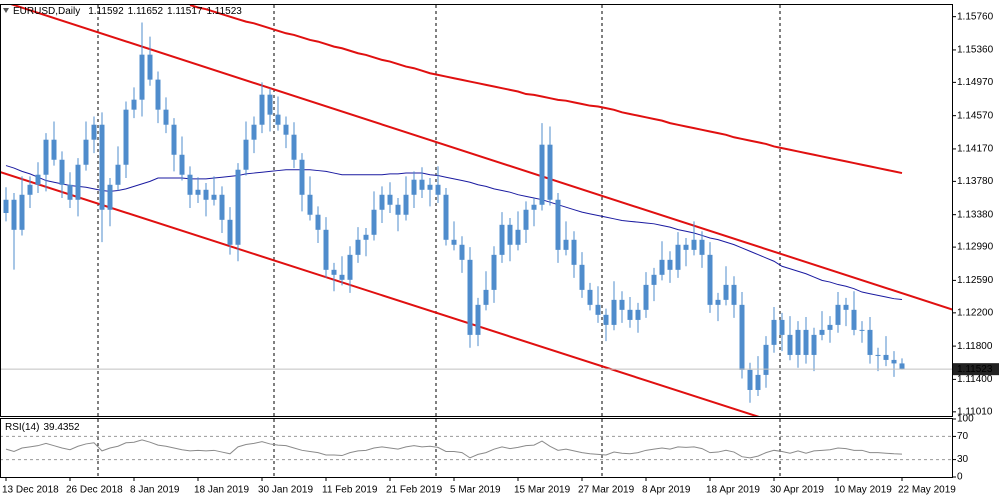 The width and height of the screenshot is (1000, 500). What do you see at coordinates (185, 11) in the screenshot?
I see `header-low: 1.11517` at bounding box center [185, 11].